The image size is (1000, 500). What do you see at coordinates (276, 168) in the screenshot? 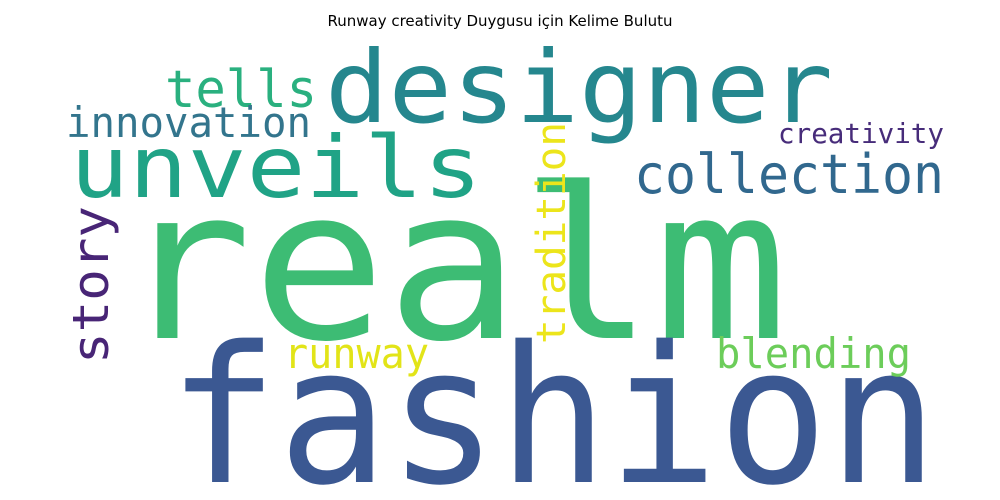
I see `word-unveils: unveils` at bounding box center [276, 168].